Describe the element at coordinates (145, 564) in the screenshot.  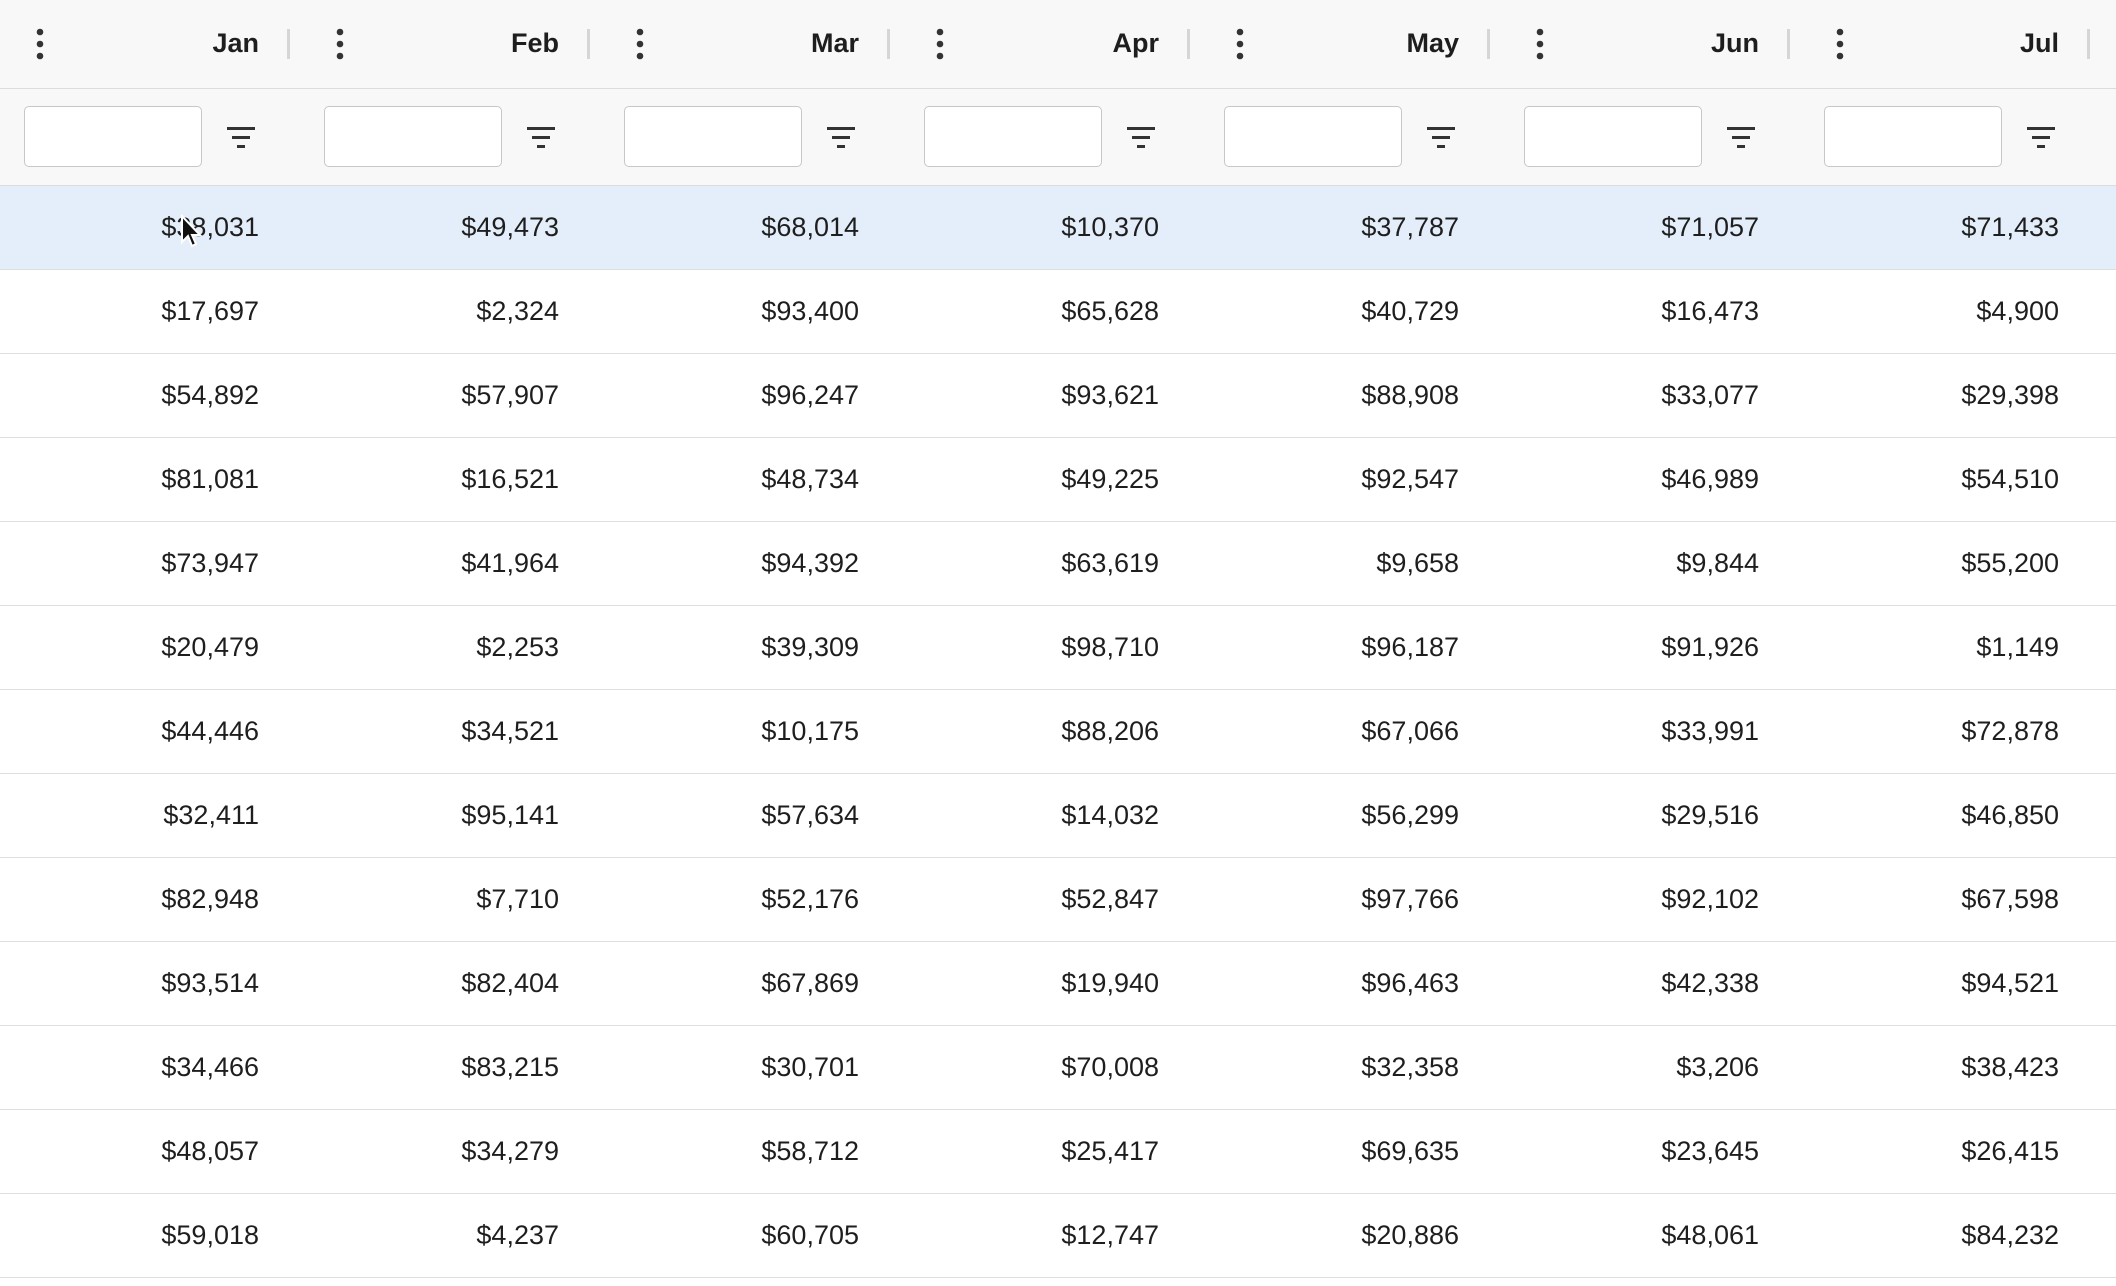
I see `grid-cell: $73,947` at that location.